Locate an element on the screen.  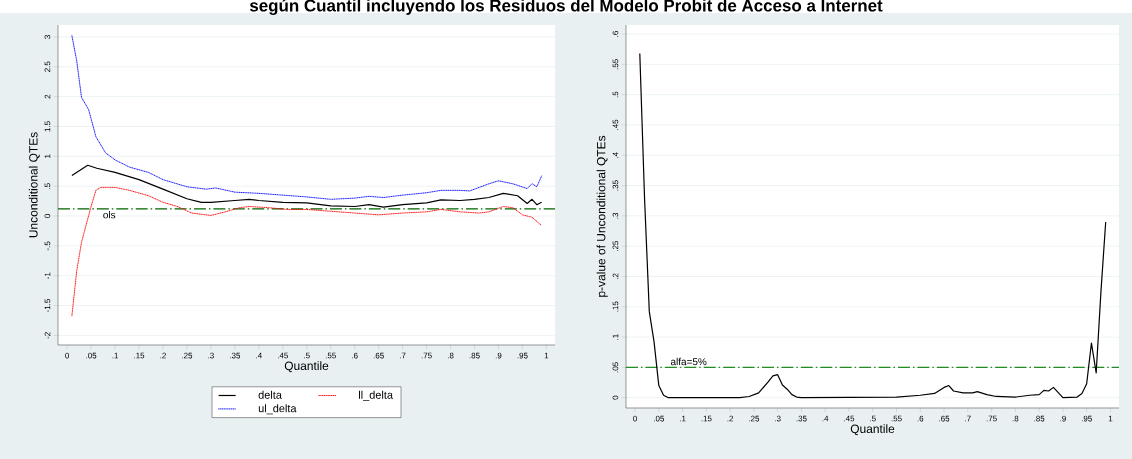
legend-label: ul_delta is located at coordinates (277, 409).